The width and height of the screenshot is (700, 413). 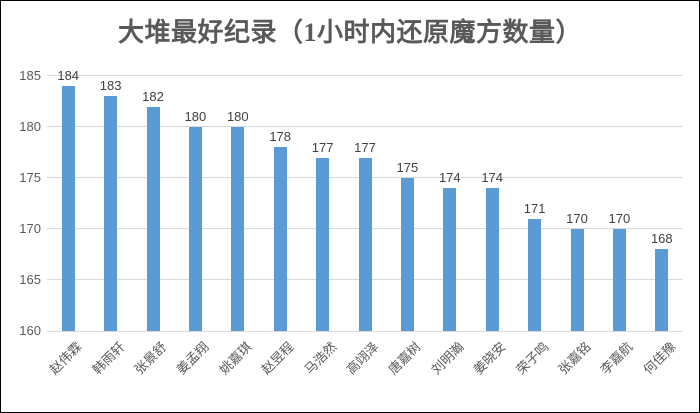 I want to click on y-axis-tick-label: 165, so click(x=30, y=279).